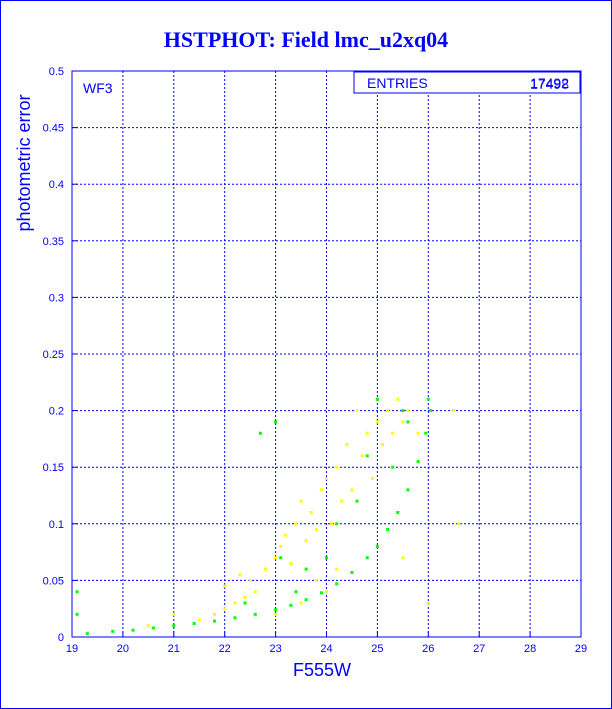 This screenshot has height=709, width=612. I want to click on x-tick-labels: 19 20 21 22 23 24 25 26 27 28 29, so click(326, 649).